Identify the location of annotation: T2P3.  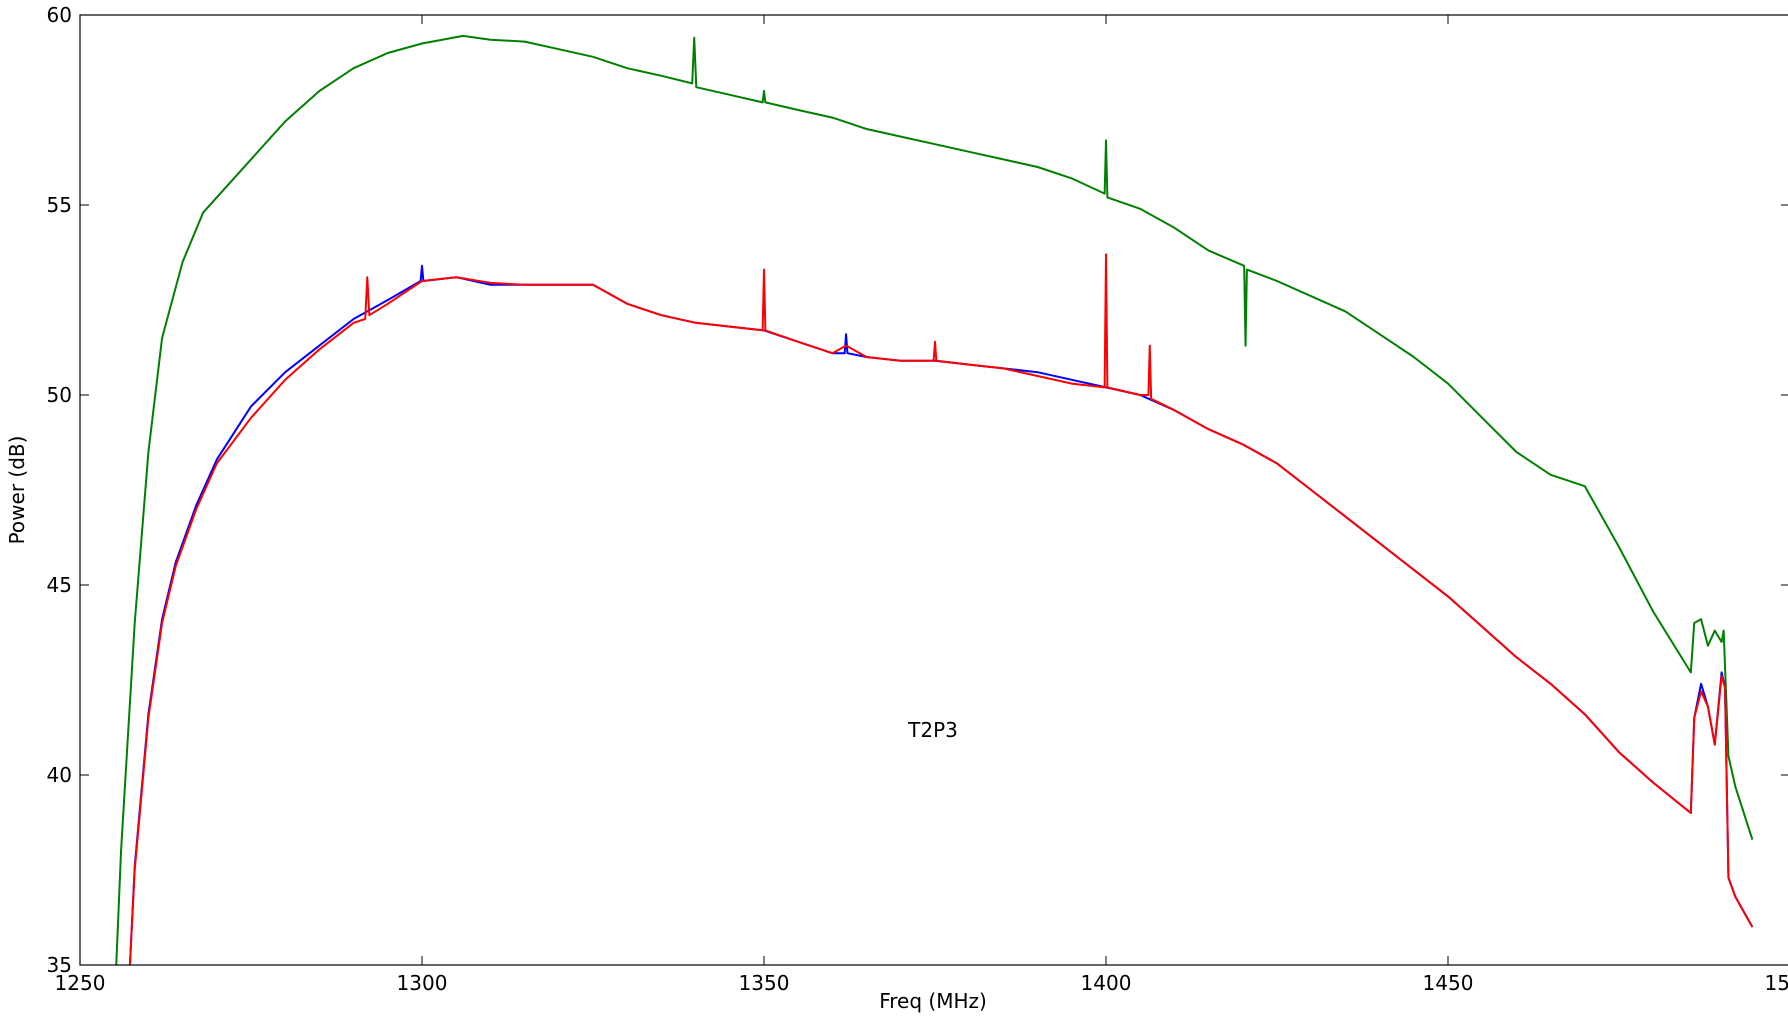
(932, 730).